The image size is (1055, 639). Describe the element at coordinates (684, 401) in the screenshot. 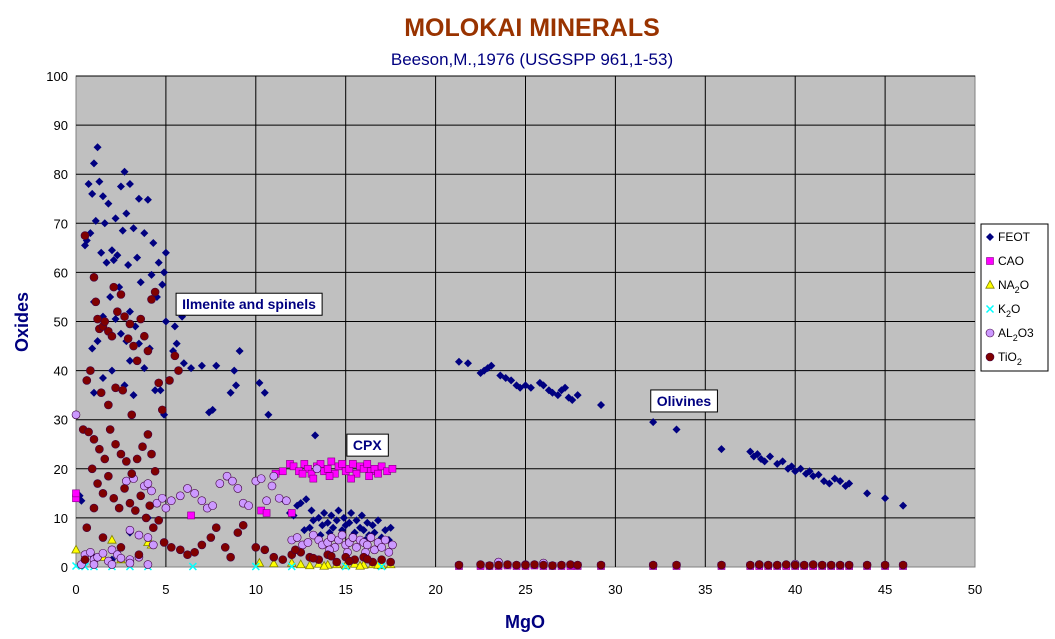

I see `annotation: Olivines` at that location.